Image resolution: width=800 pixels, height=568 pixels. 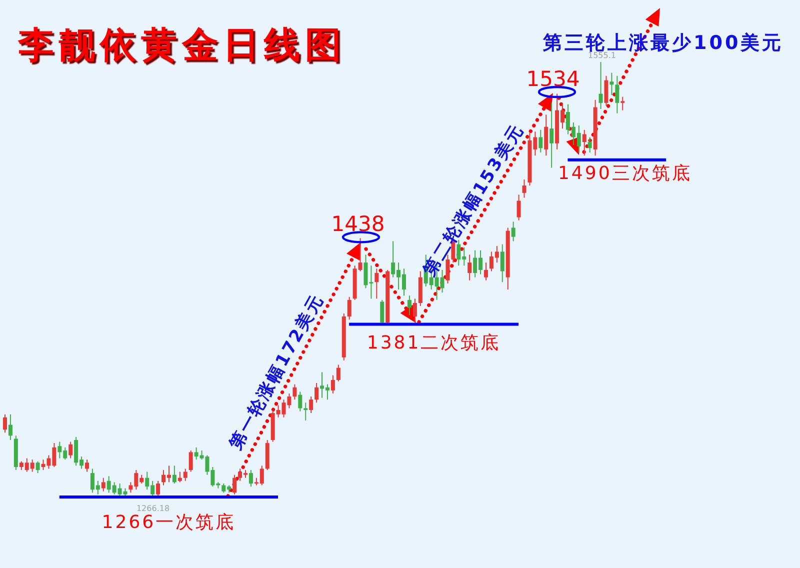 What do you see at coordinates (602, 55) in the screenshot?
I see `annotation: 1555.1` at bounding box center [602, 55].